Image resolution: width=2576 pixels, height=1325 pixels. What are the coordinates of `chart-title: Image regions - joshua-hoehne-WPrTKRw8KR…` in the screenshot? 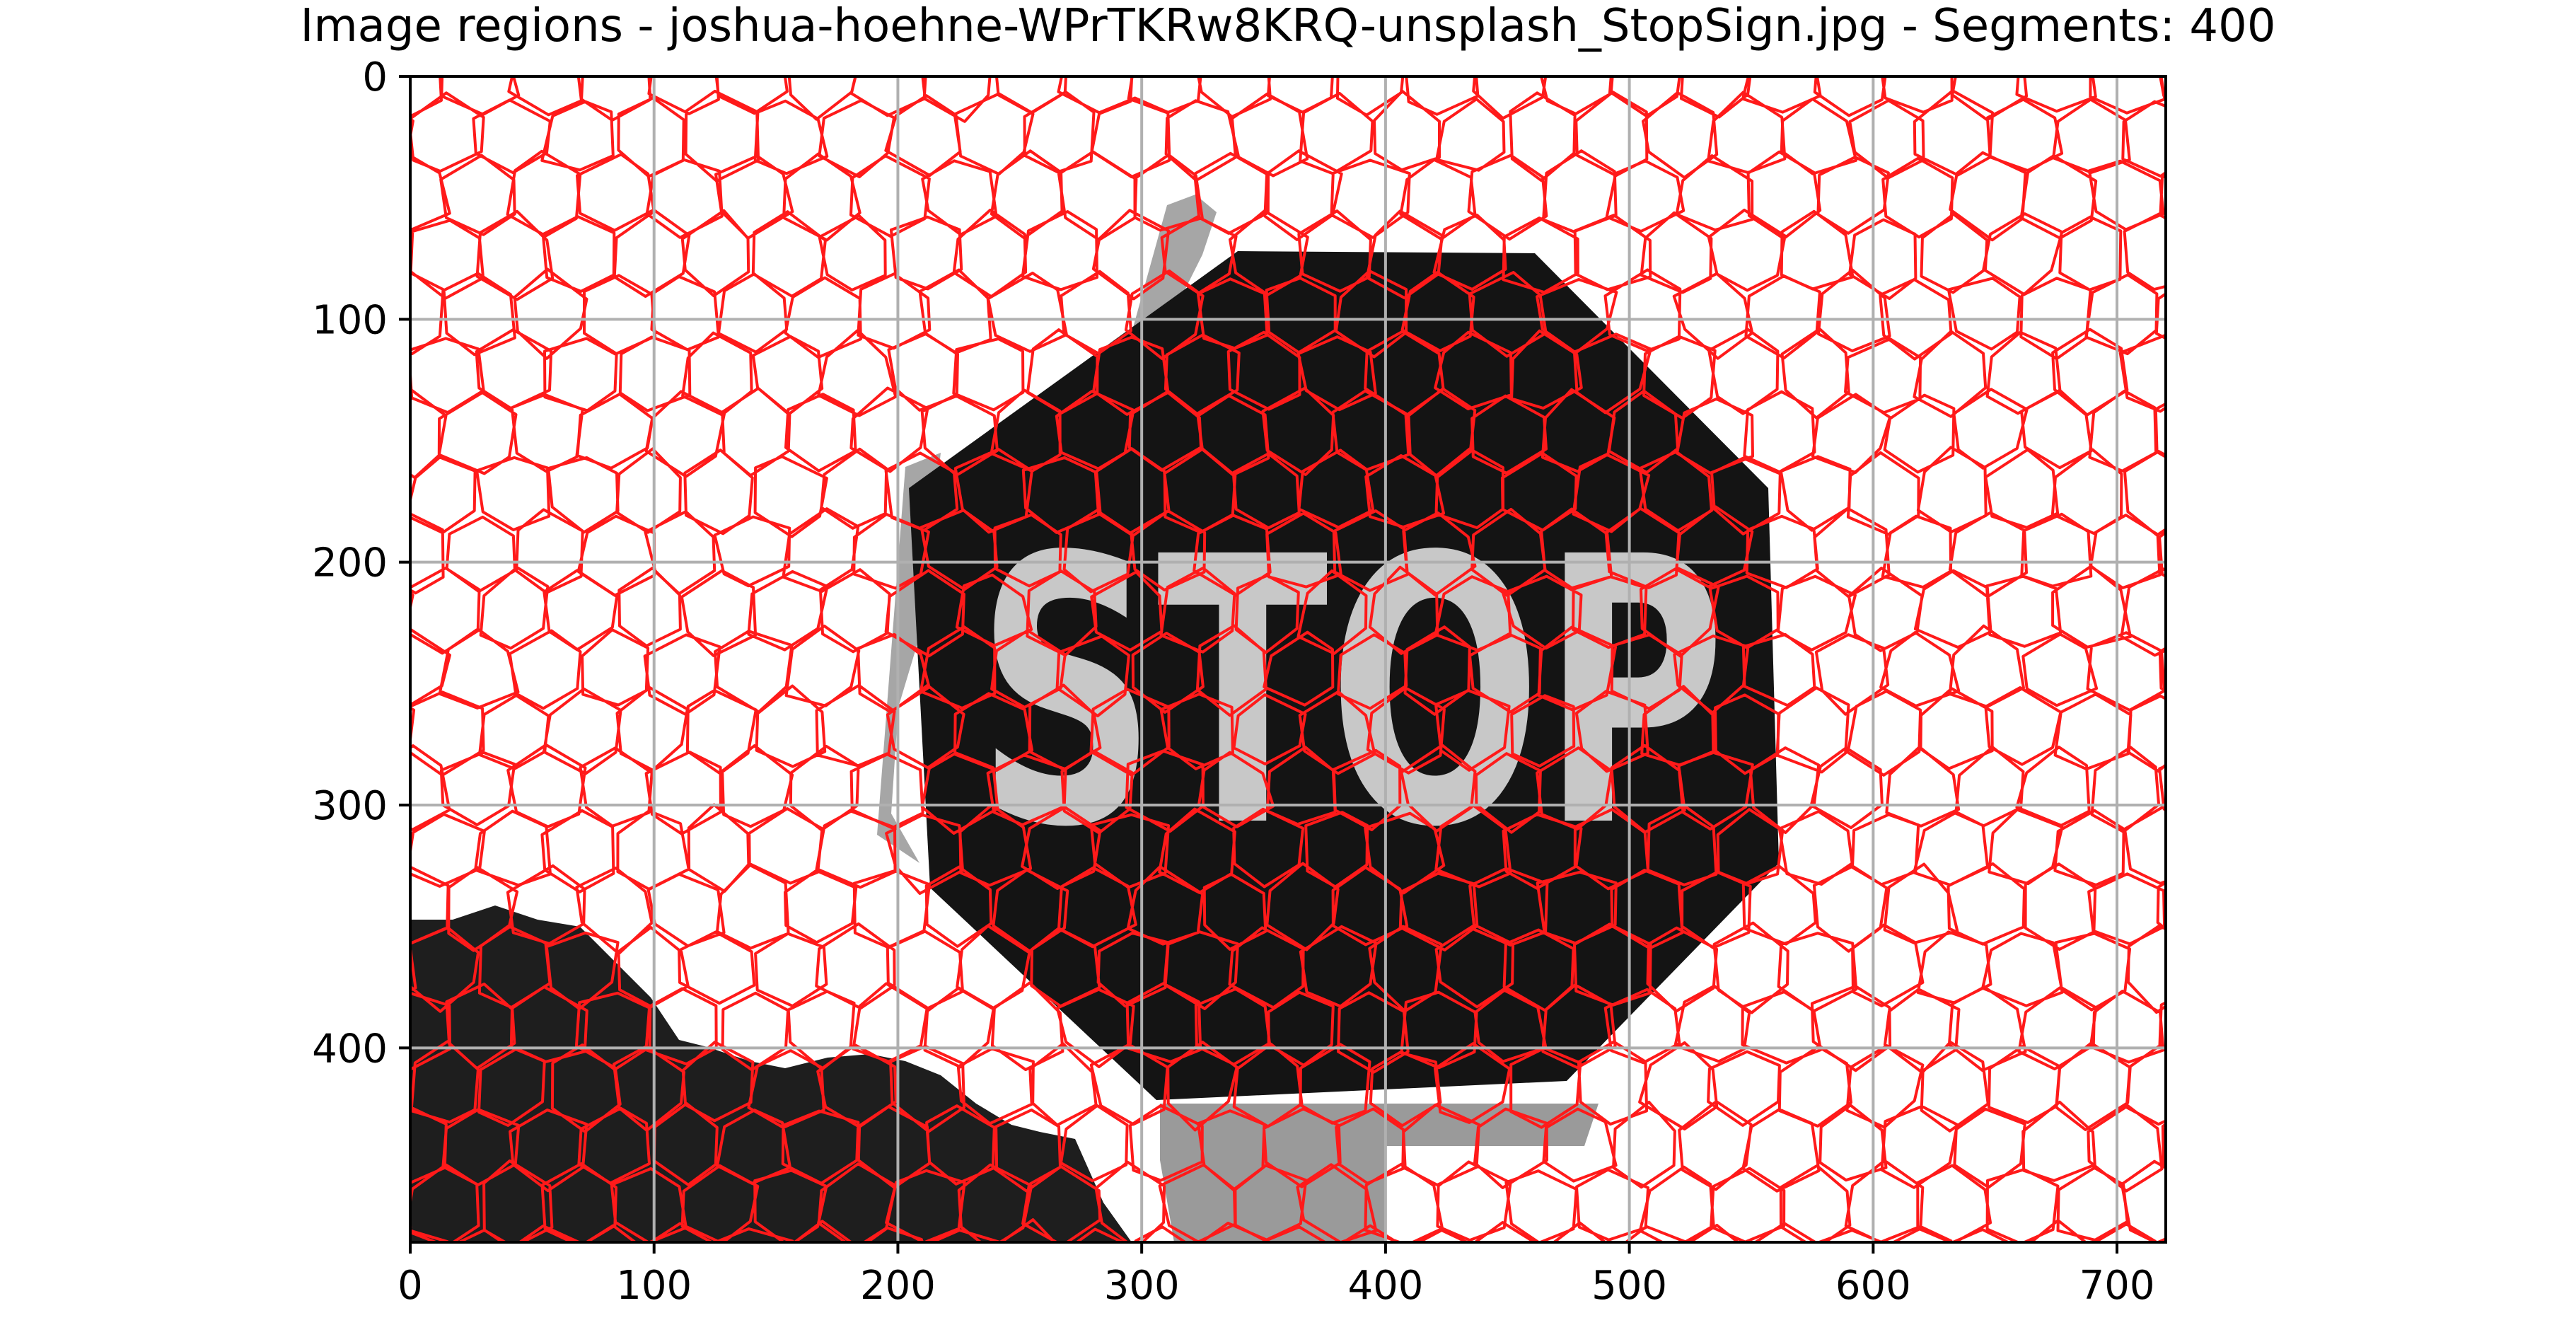 It's located at (1287, 26).